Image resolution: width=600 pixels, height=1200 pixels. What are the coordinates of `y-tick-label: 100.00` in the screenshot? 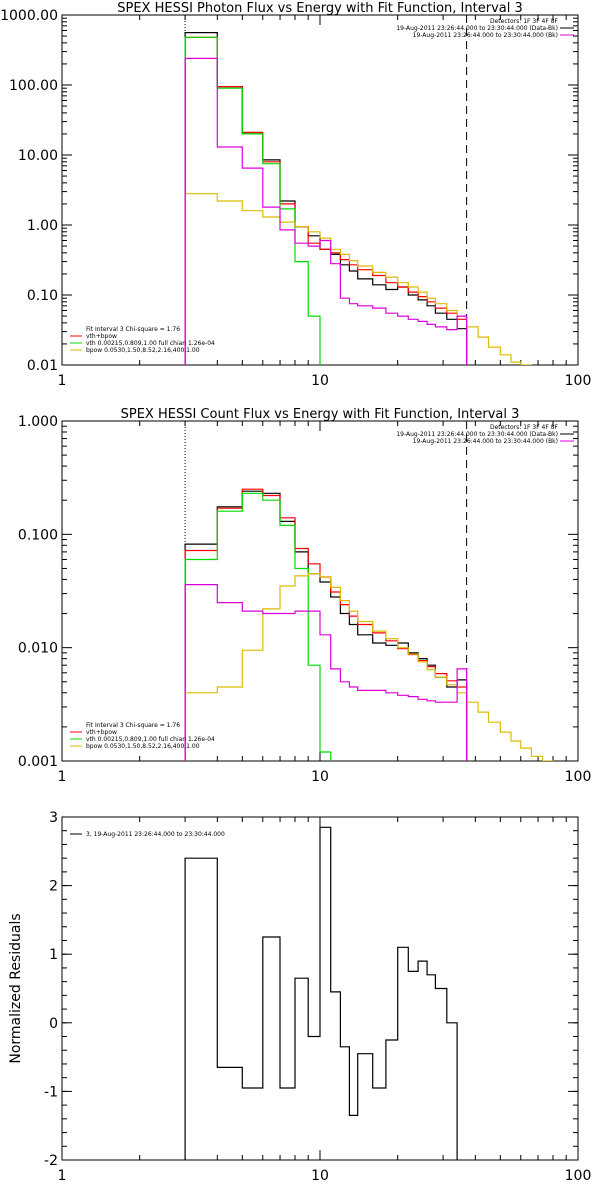 It's located at (33, 86).